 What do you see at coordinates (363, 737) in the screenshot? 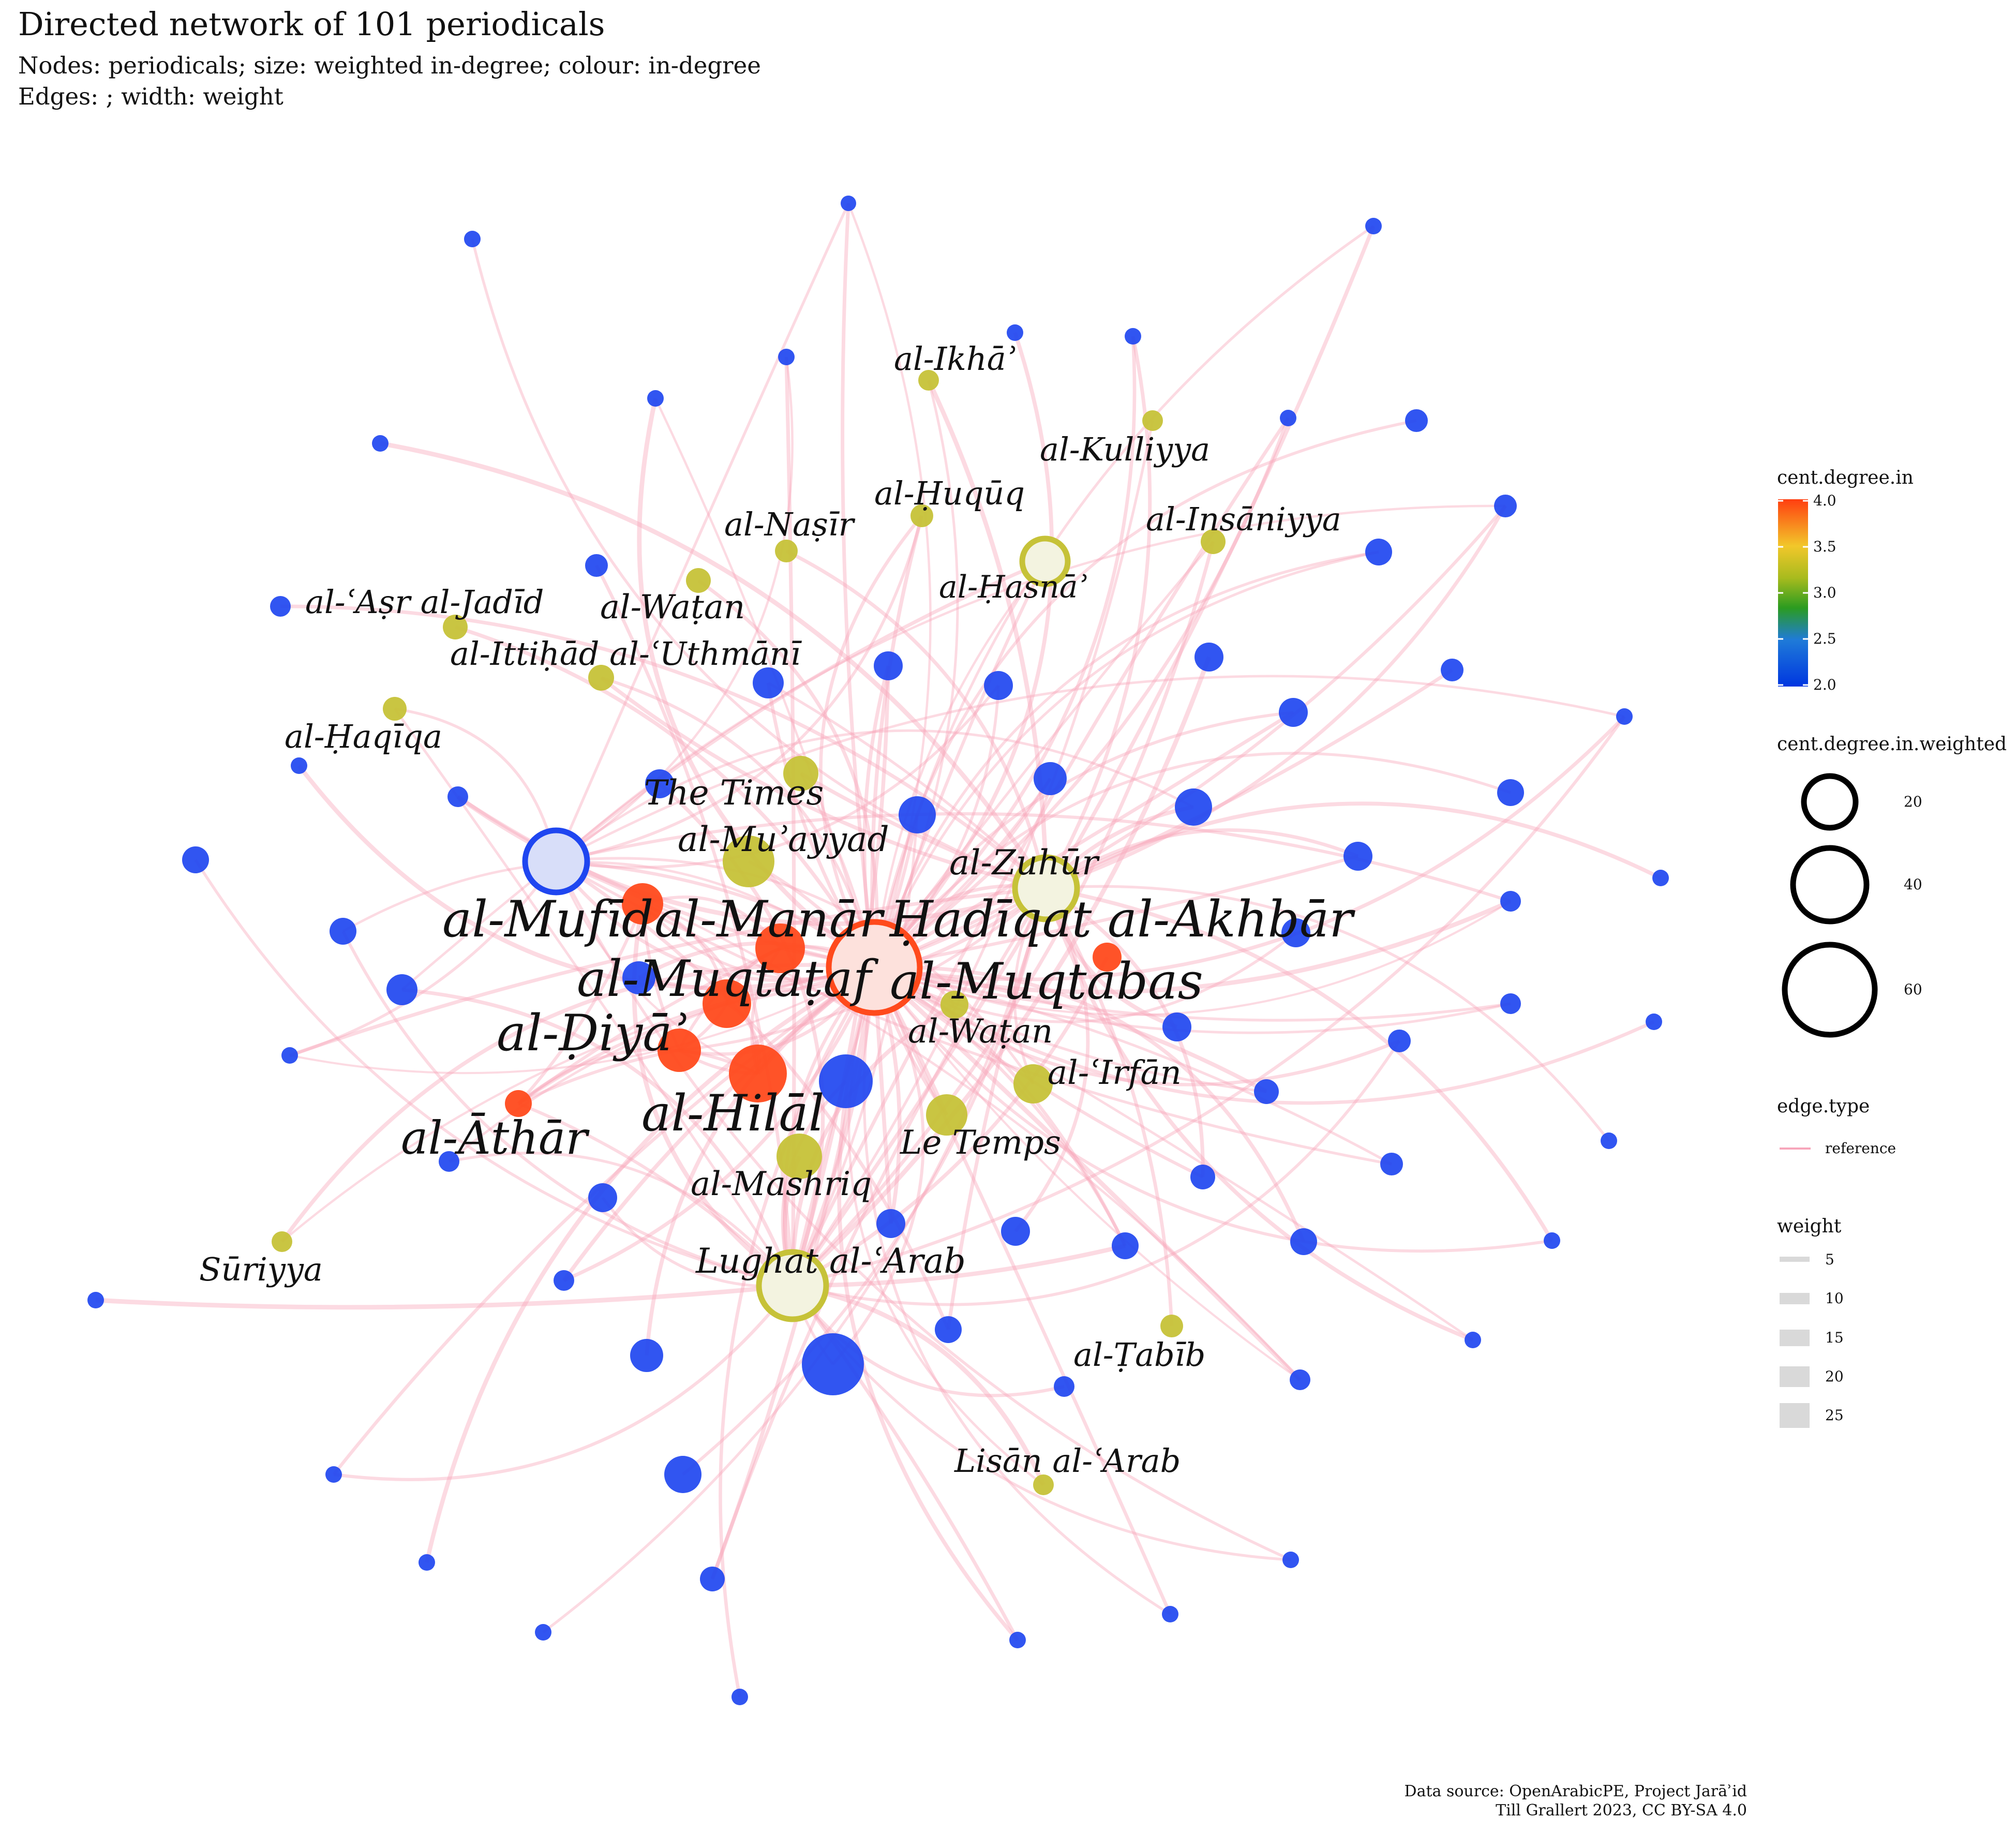
I see `node-label: al-Ḥaqīqa` at bounding box center [363, 737].